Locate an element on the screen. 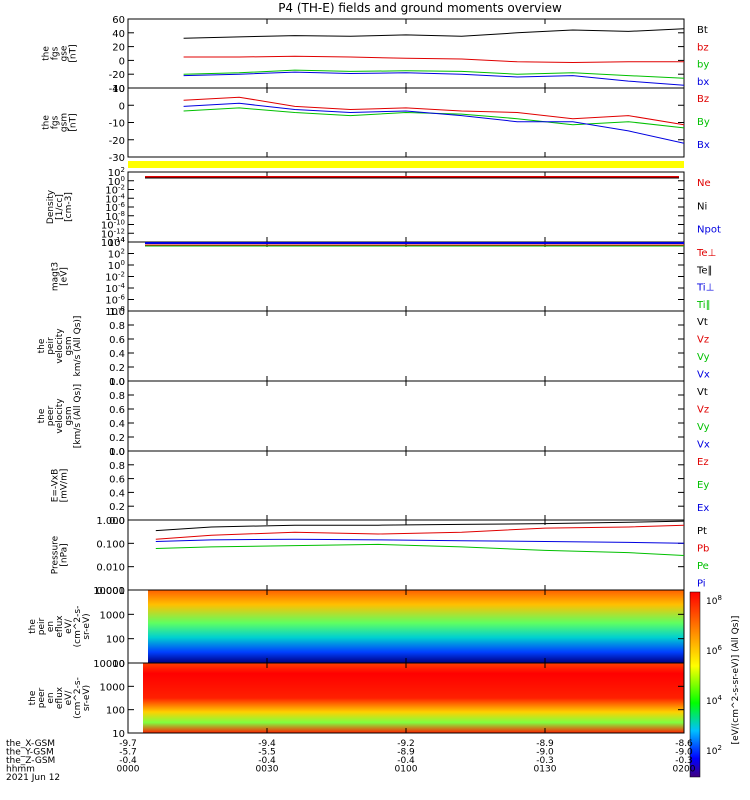 The width and height of the screenshot is (750, 800). y-axis-label-fgs_gsm: fgs is located at coordinates (56, 122).